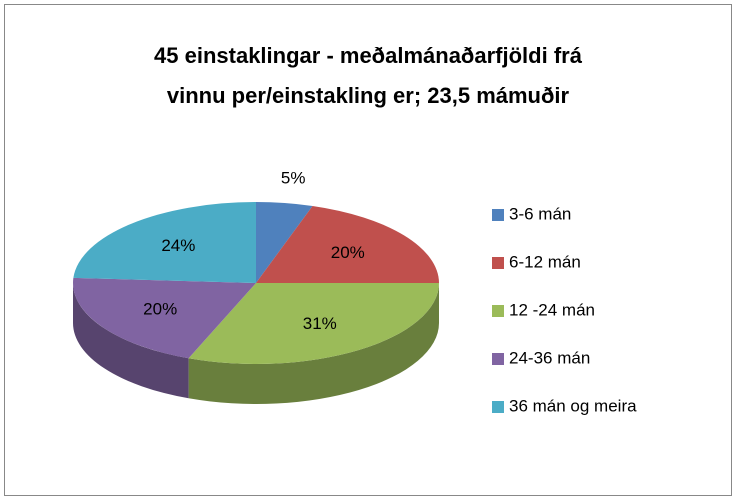 This screenshot has width=736, height=500. What do you see at coordinates (293, 177) in the screenshot?
I see `data-label: 5%` at bounding box center [293, 177].